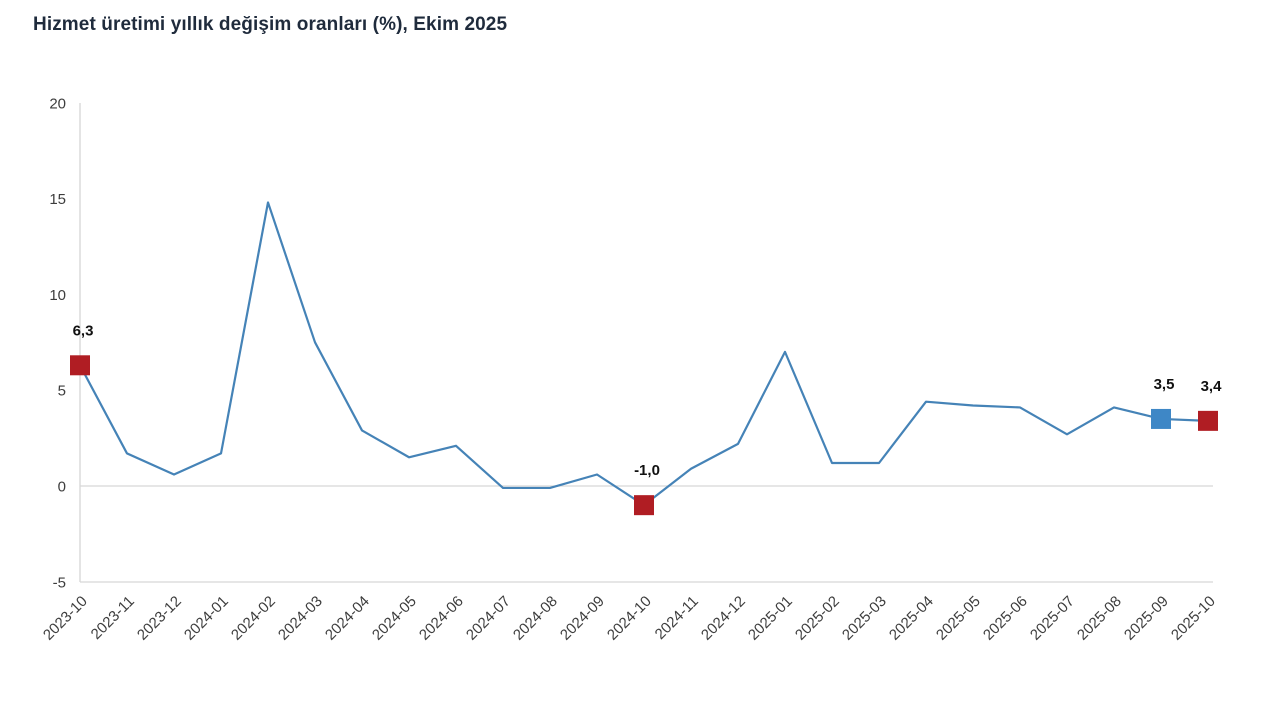 The width and height of the screenshot is (1280, 720). I want to click on x-tick-label: 2024-09, so click(582, 618).